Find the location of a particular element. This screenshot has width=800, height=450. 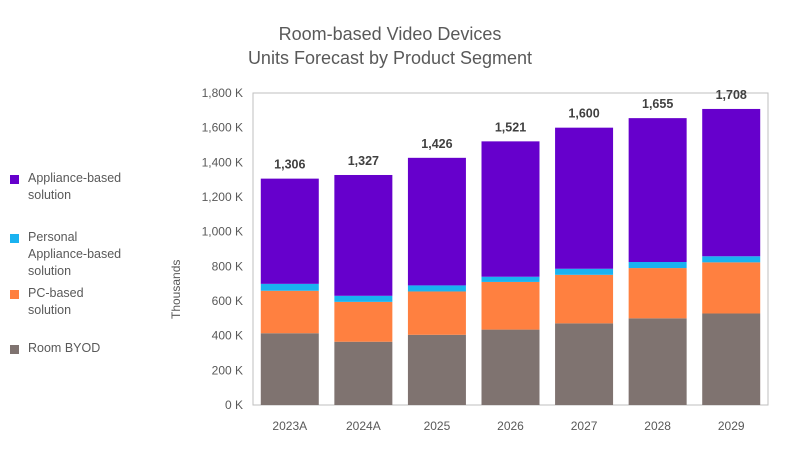

y-tick-label: 1,800 K is located at coordinates (222, 93).